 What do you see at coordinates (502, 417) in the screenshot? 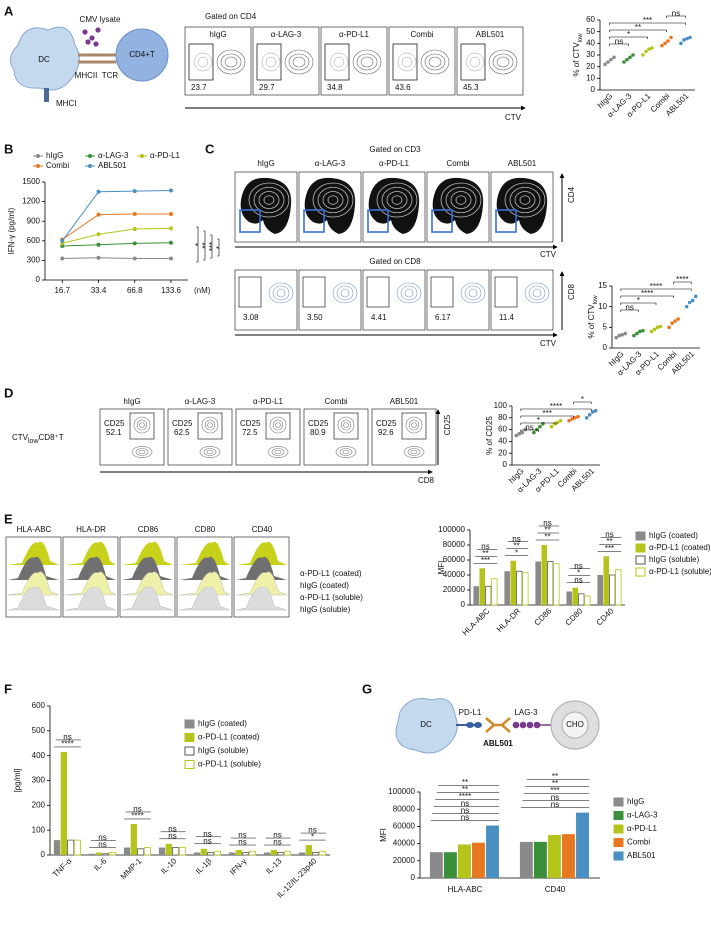
I see `y-tick-label: 80` at bounding box center [502, 417].